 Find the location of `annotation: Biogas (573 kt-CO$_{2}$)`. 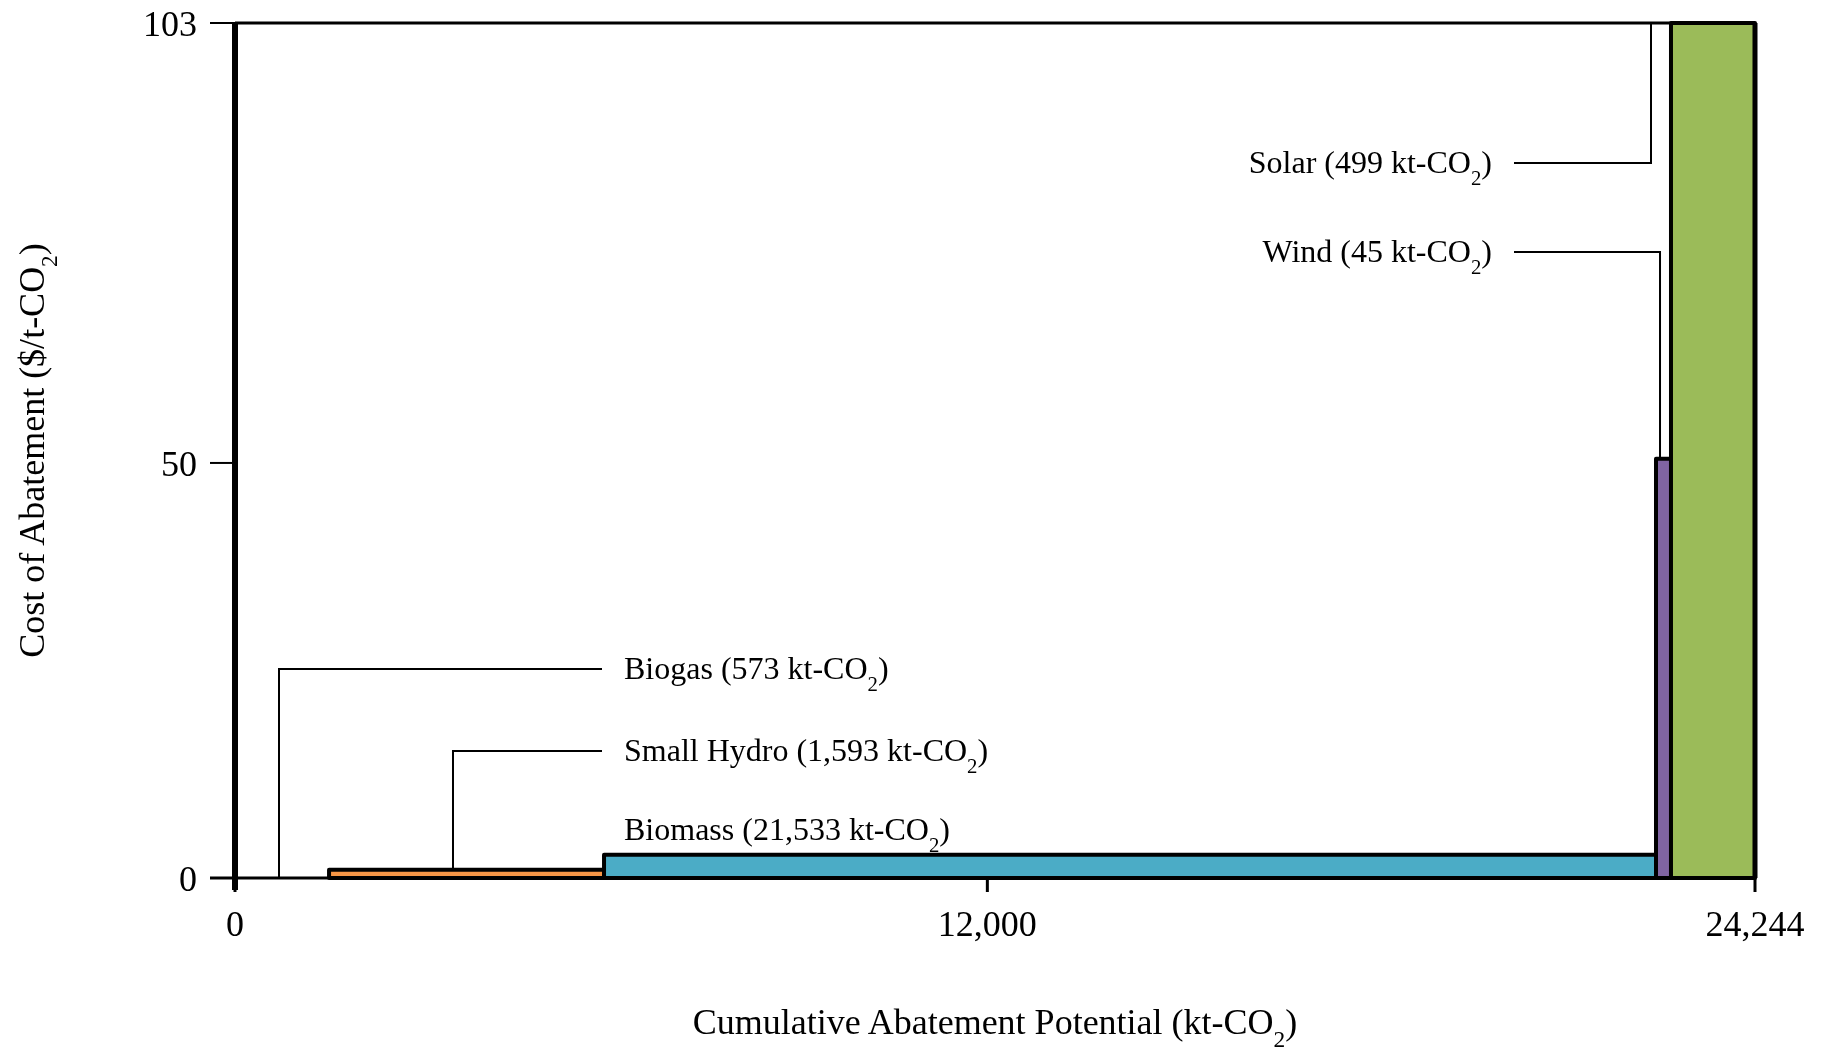

annotation: Biogas (573 kt-CO$_{2}$) is located at coordinates (756, 672).